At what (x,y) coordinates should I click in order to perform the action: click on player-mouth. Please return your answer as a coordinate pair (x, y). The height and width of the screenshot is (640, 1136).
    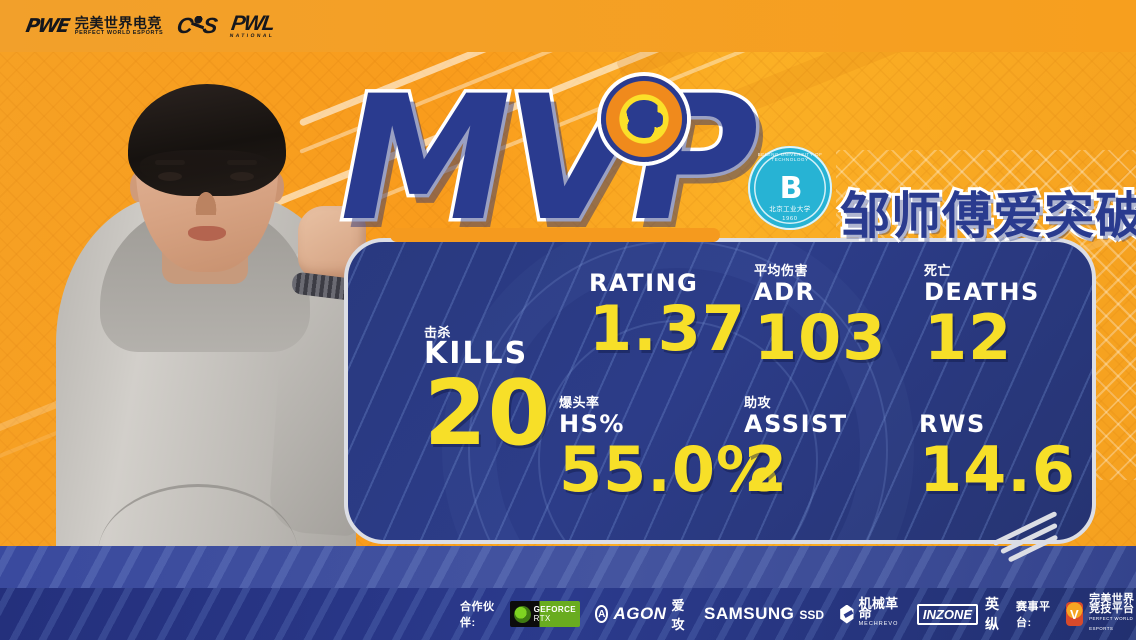
    Looking at the image, I should click on (207, 233).